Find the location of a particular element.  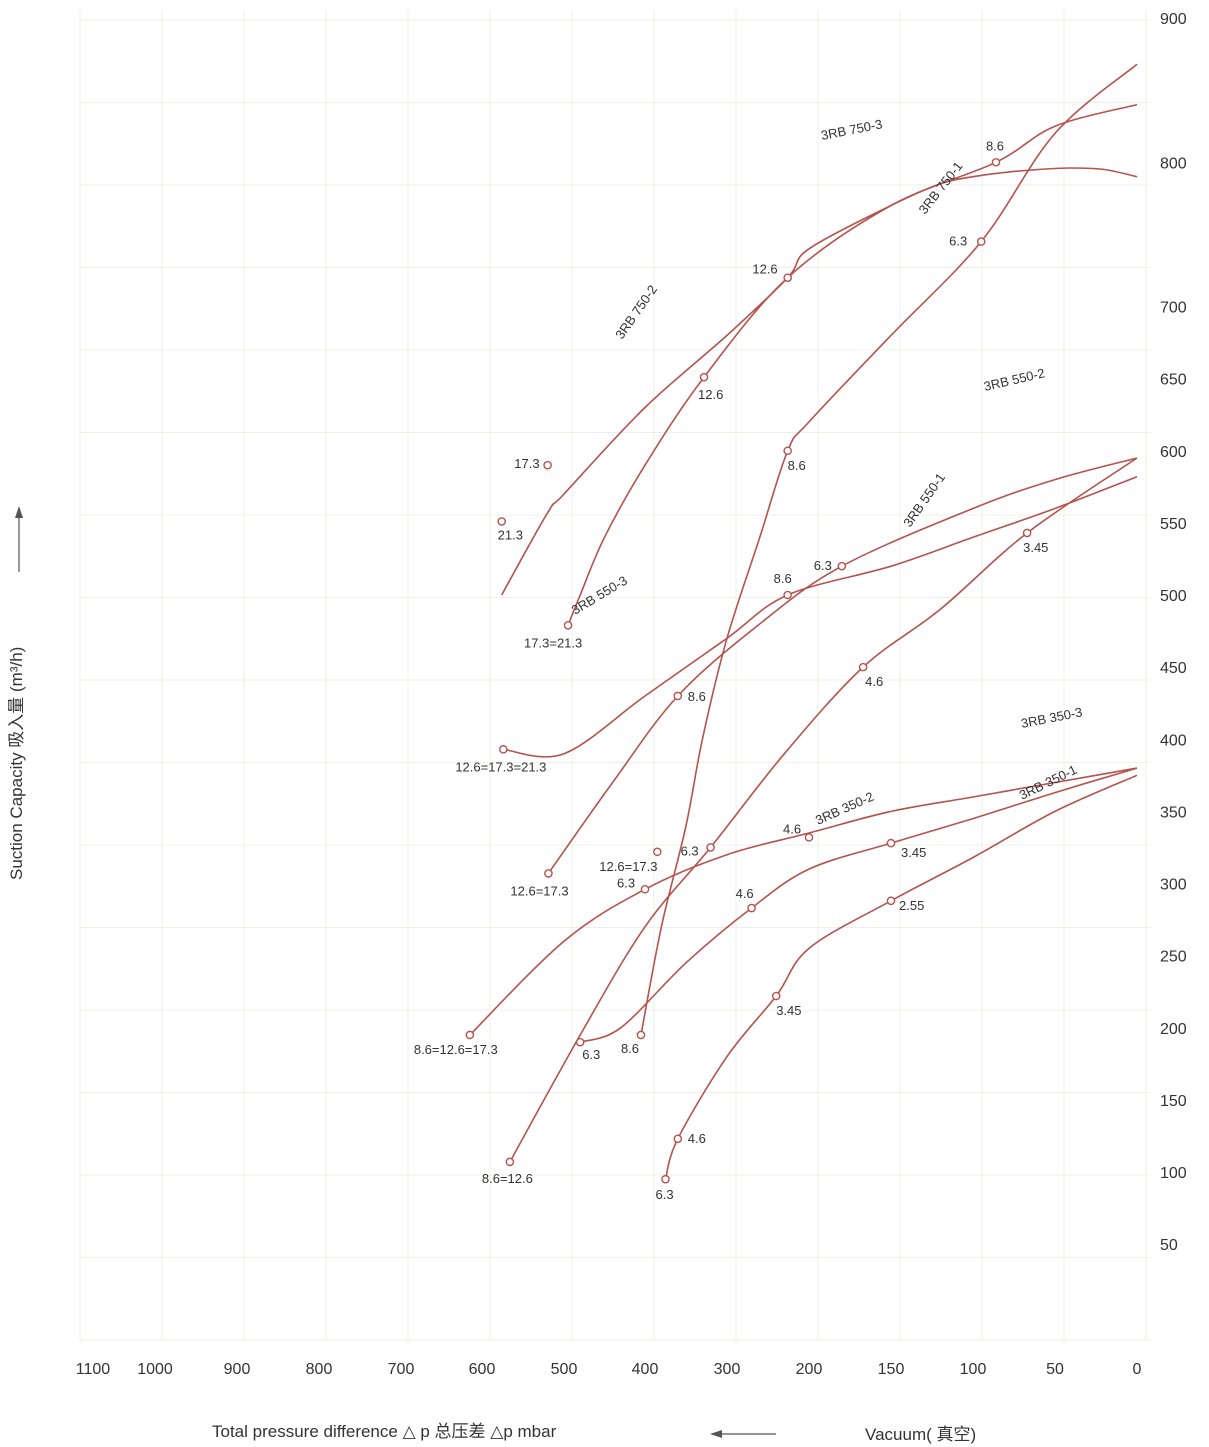

x-tick-label: 1000 is located at coordinates (155, 1369).